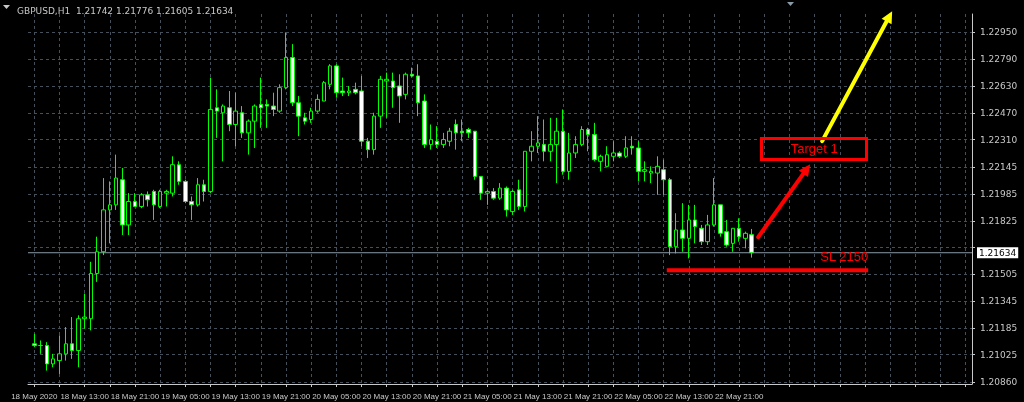 The width and height of the screenshot is (1024, 402). Describe the element at coordinates (639, 396) in the screenshot. I see `x-tick-label: 22 May 05:00` at that location.